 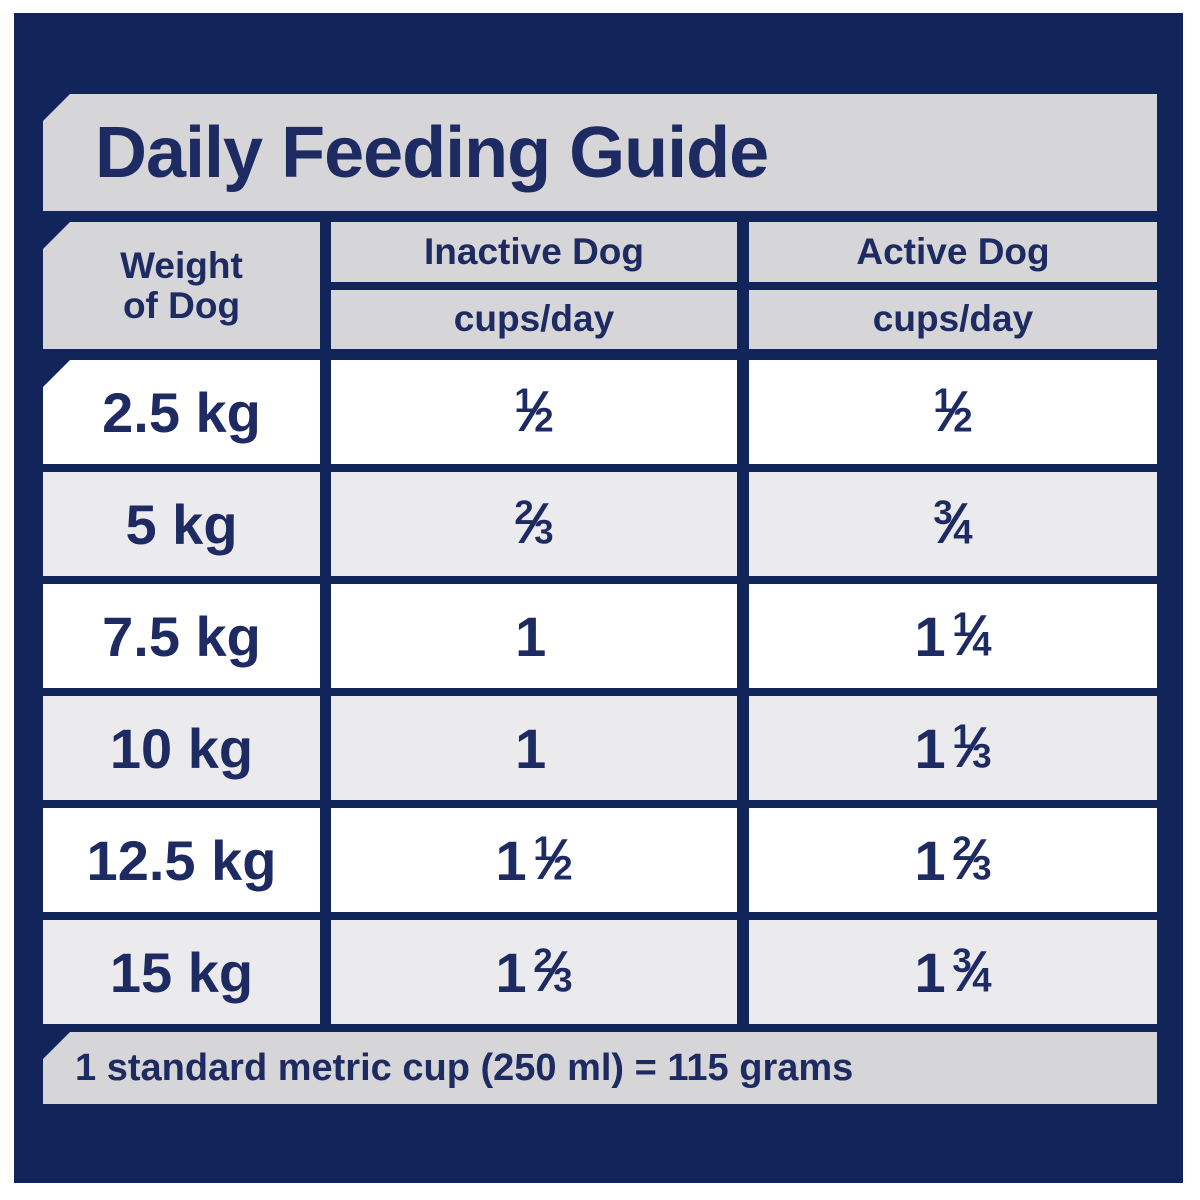 What do you see at coordinates (972, 748) in the screenshot?
I see `fraction: 1⁄3` at bounding box center [972, 748].